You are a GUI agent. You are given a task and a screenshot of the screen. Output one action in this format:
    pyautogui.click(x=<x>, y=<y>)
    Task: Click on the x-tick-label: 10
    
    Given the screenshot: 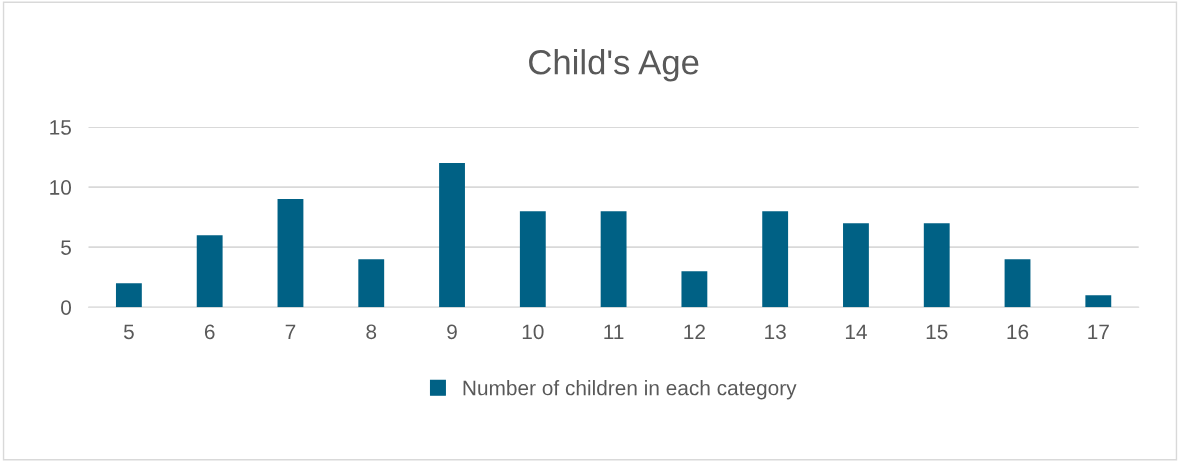 What is the action you would take?
    pyautogui.click(x=533, y=332)
    